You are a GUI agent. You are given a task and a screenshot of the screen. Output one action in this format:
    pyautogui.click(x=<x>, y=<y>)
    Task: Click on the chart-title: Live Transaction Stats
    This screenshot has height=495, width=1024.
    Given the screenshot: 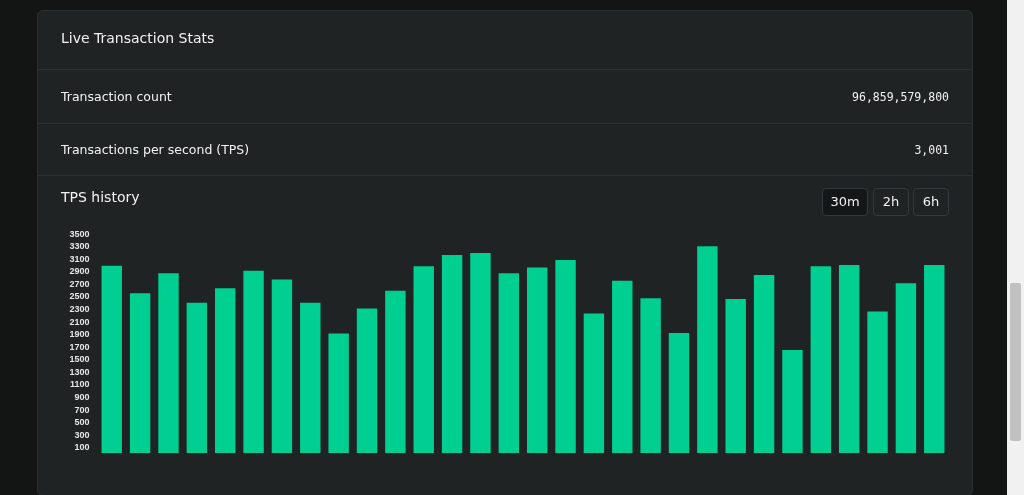 What is the action you would take?
    pyautogui.click(x=138, y=38)
    